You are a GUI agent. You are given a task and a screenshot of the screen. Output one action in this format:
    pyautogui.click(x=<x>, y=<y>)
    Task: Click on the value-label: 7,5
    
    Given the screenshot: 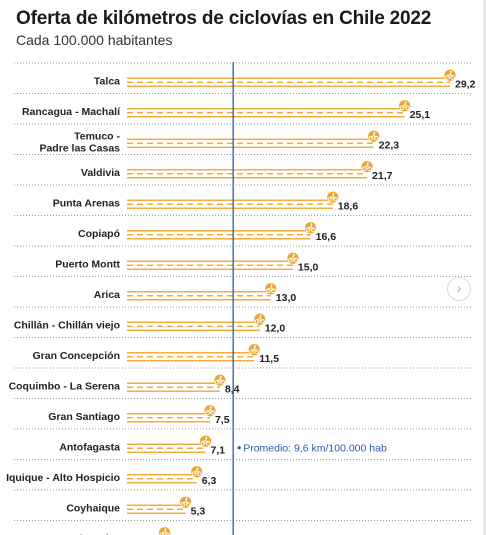 What is the action you would take?
    pyautogui.click(x=222, y=420)
    